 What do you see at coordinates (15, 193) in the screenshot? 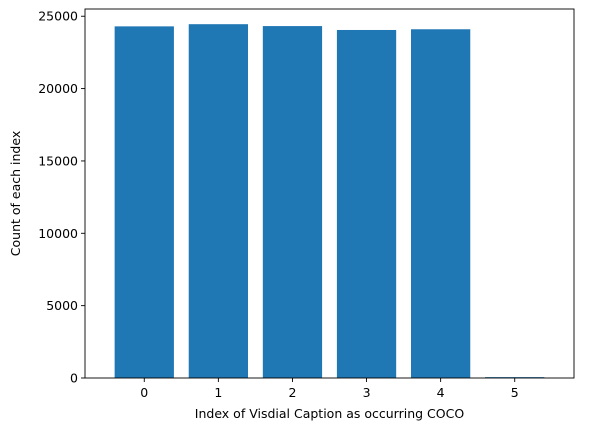
I see `y-axis-label: Count of each index` at bounding box center [15, 193].